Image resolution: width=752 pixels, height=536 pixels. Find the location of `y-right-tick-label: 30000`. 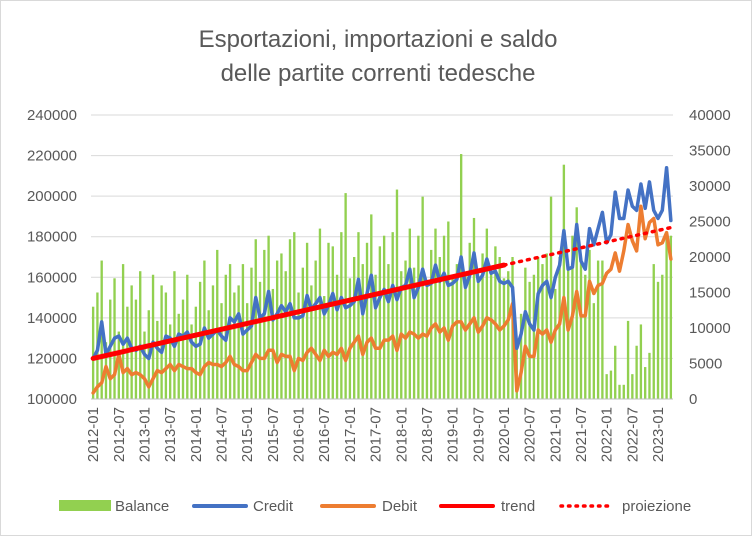

y-right-tick-label: 30000 is located at coordinates (710, 186).